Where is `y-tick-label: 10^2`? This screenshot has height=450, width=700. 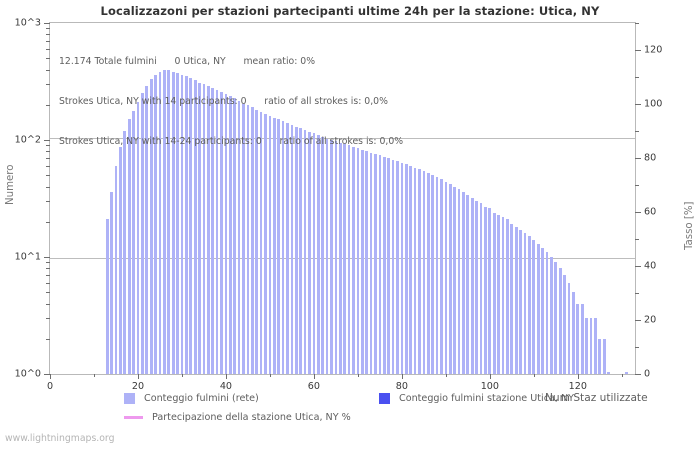
y-tick-label: 10^2 is located at coordinates (27, 140).